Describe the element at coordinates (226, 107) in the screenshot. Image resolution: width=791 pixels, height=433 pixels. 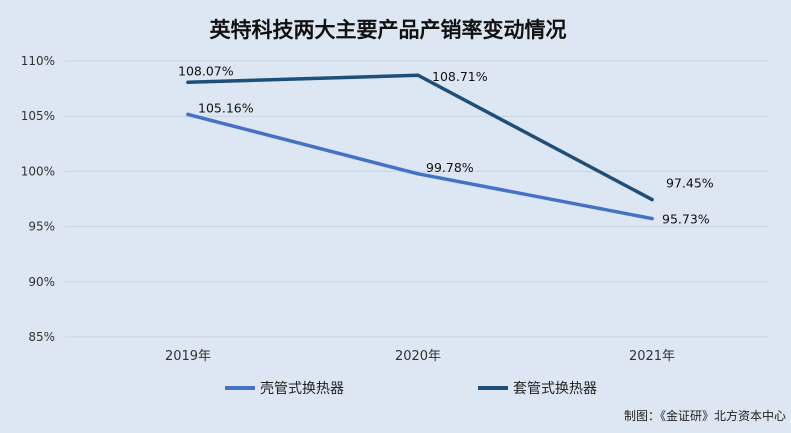
I see `data-label: 105.16%` at that location.